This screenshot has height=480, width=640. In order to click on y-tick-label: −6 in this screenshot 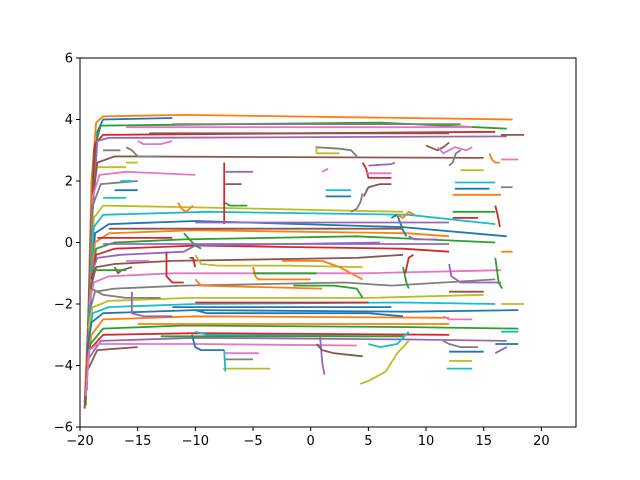, I will do `click(63, 428)`.